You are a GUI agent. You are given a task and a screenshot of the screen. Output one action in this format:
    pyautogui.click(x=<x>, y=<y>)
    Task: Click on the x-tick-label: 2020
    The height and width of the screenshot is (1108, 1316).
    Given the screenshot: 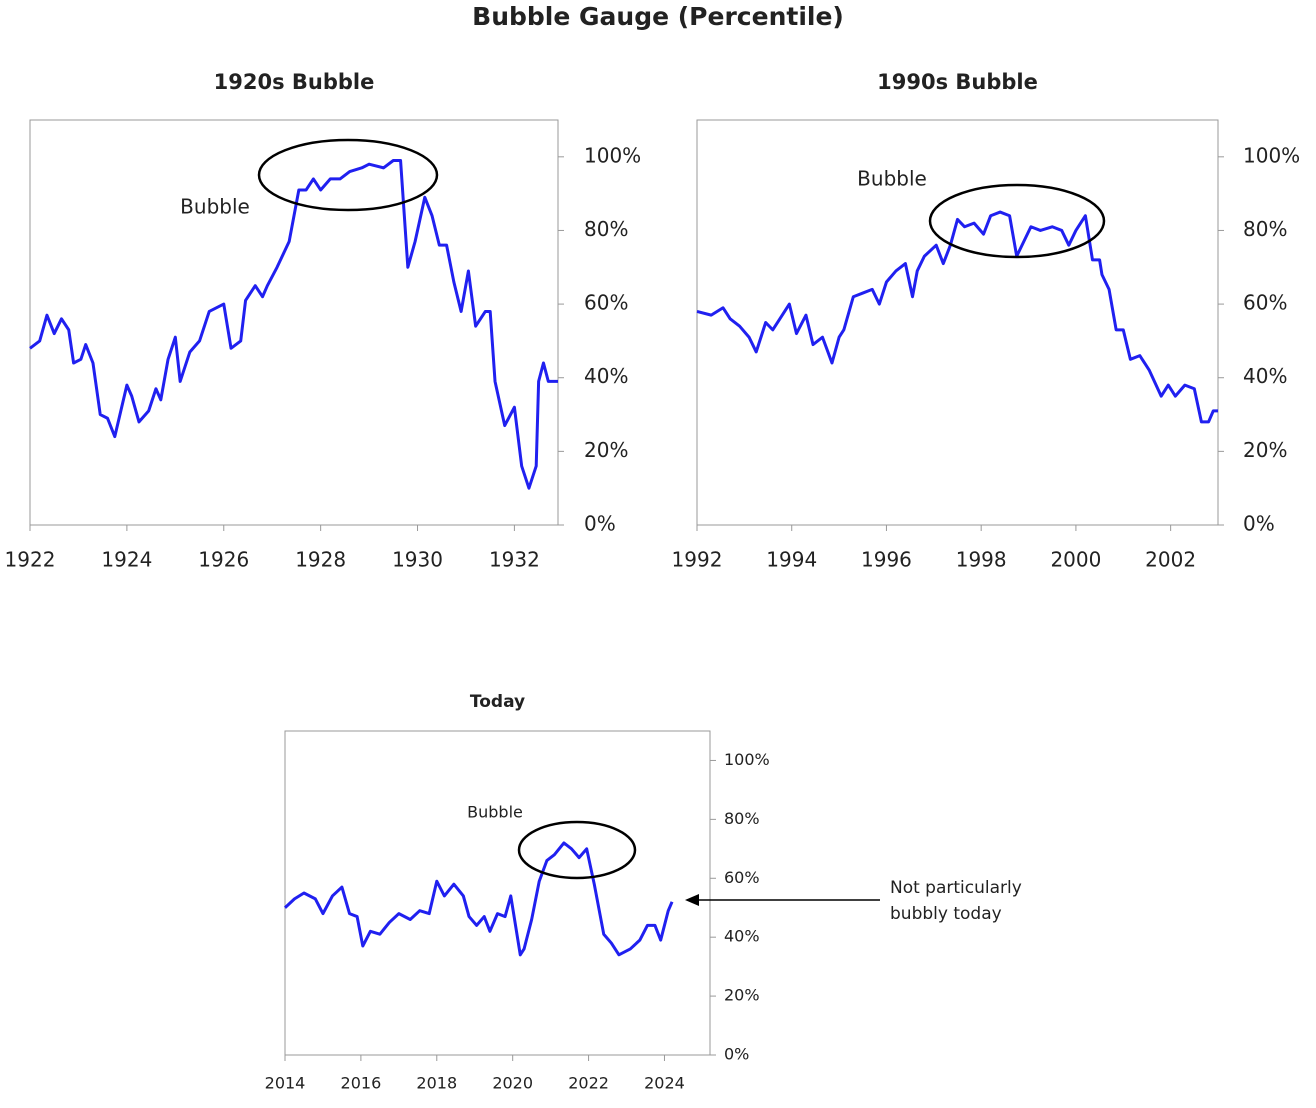 What is the action you would take?
    pyautogui.click(x=512, y=1083)
    